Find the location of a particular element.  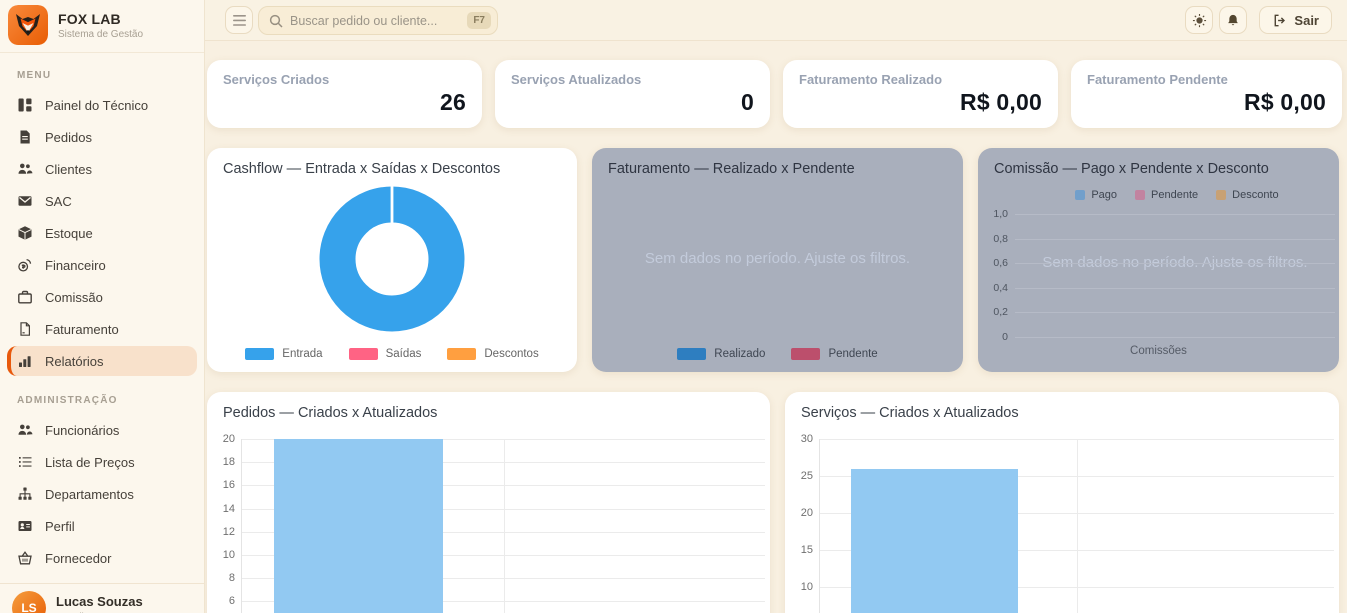

search-input is located at coordinates (375, 20).